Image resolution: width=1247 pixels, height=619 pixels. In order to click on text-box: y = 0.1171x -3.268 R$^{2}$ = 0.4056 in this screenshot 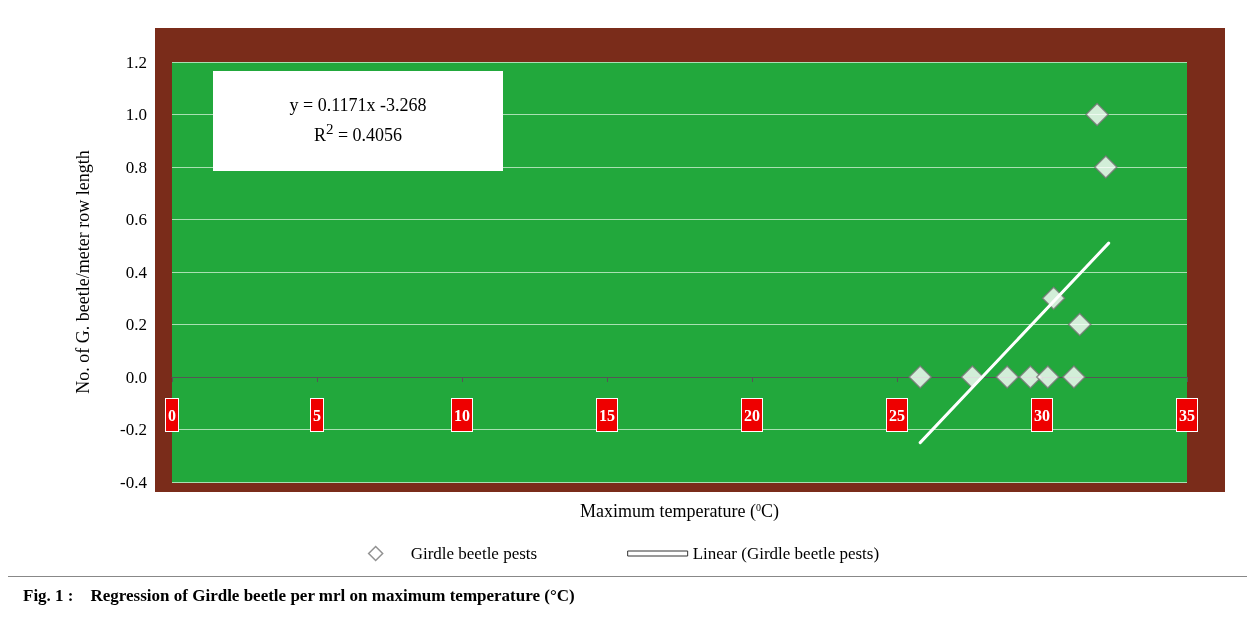, I will do `click(358, 121)`.